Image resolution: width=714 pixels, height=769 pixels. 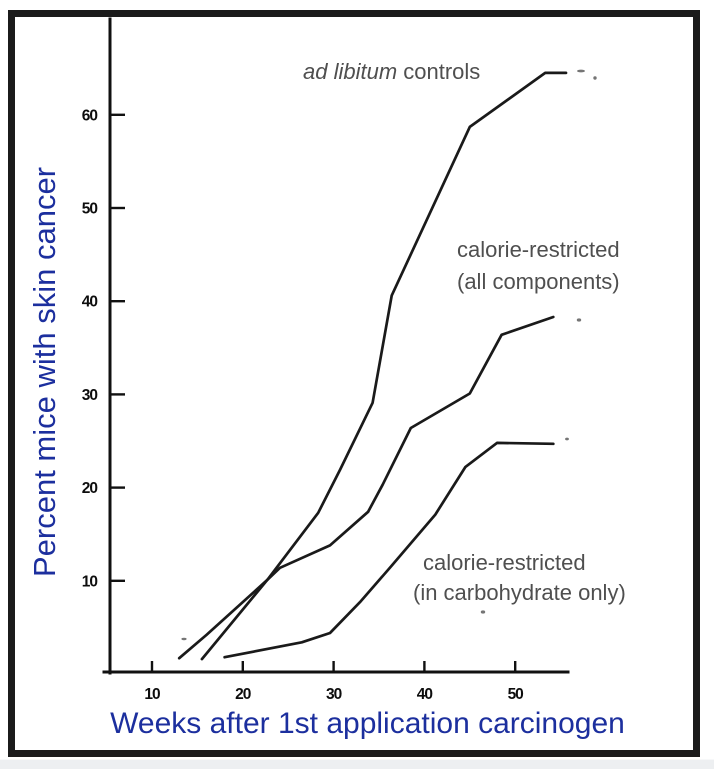 What do you see at coordinates (90, 395) in the screenshot?
I see `y-tick-label: 30` at bounding box center [90, 395].